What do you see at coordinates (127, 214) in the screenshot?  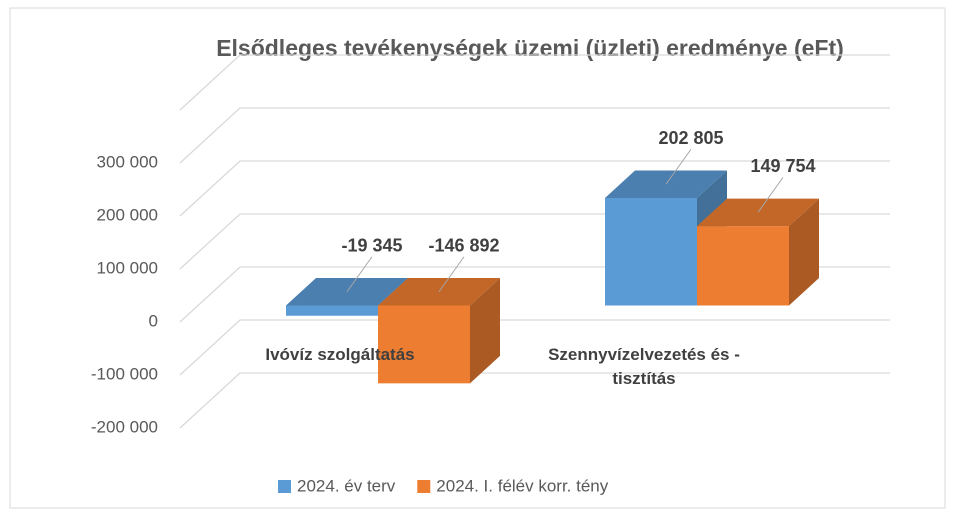 I see `y-tick-label: 200 000` at bounding box center [127, 214].